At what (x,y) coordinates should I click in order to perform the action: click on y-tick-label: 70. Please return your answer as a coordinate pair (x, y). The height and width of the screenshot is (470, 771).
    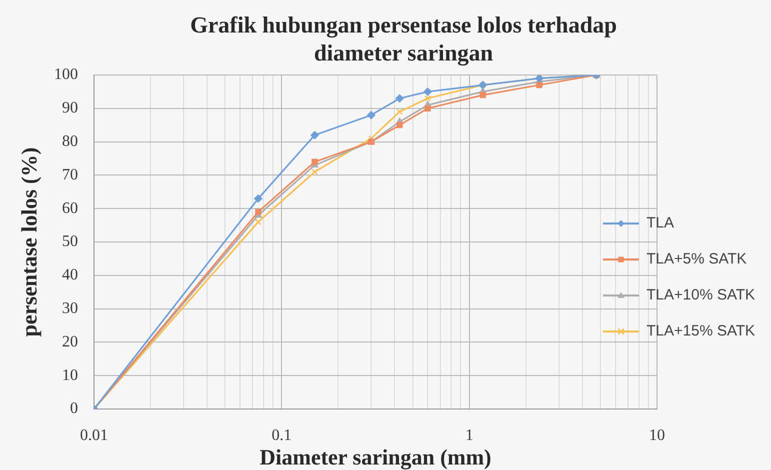
    Looking at the image, I should click on (70, 175).